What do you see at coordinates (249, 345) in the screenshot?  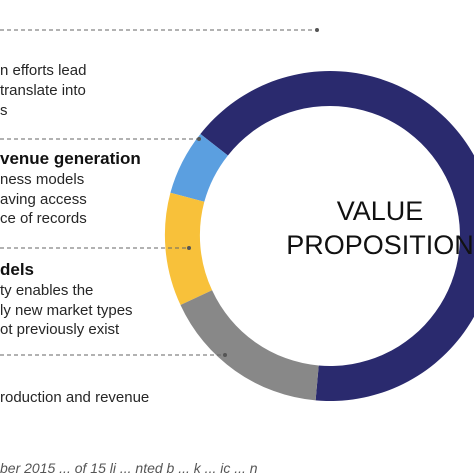 I see `ring-segment-gray` at bounding box center [249, 345].